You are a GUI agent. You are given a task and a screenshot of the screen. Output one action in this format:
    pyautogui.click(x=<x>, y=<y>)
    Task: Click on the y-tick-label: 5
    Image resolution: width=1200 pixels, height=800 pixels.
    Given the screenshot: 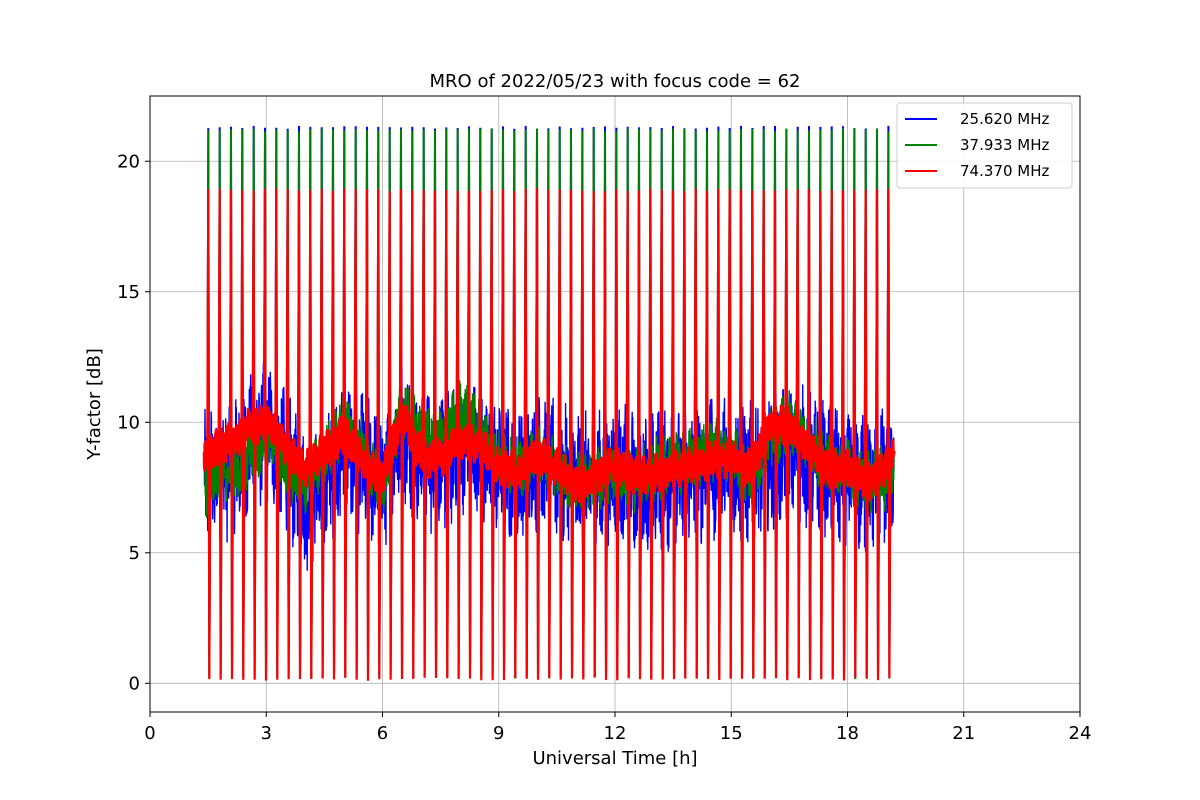 What is the action you would take?
    pyautogui.click(x=134, y=553)
    